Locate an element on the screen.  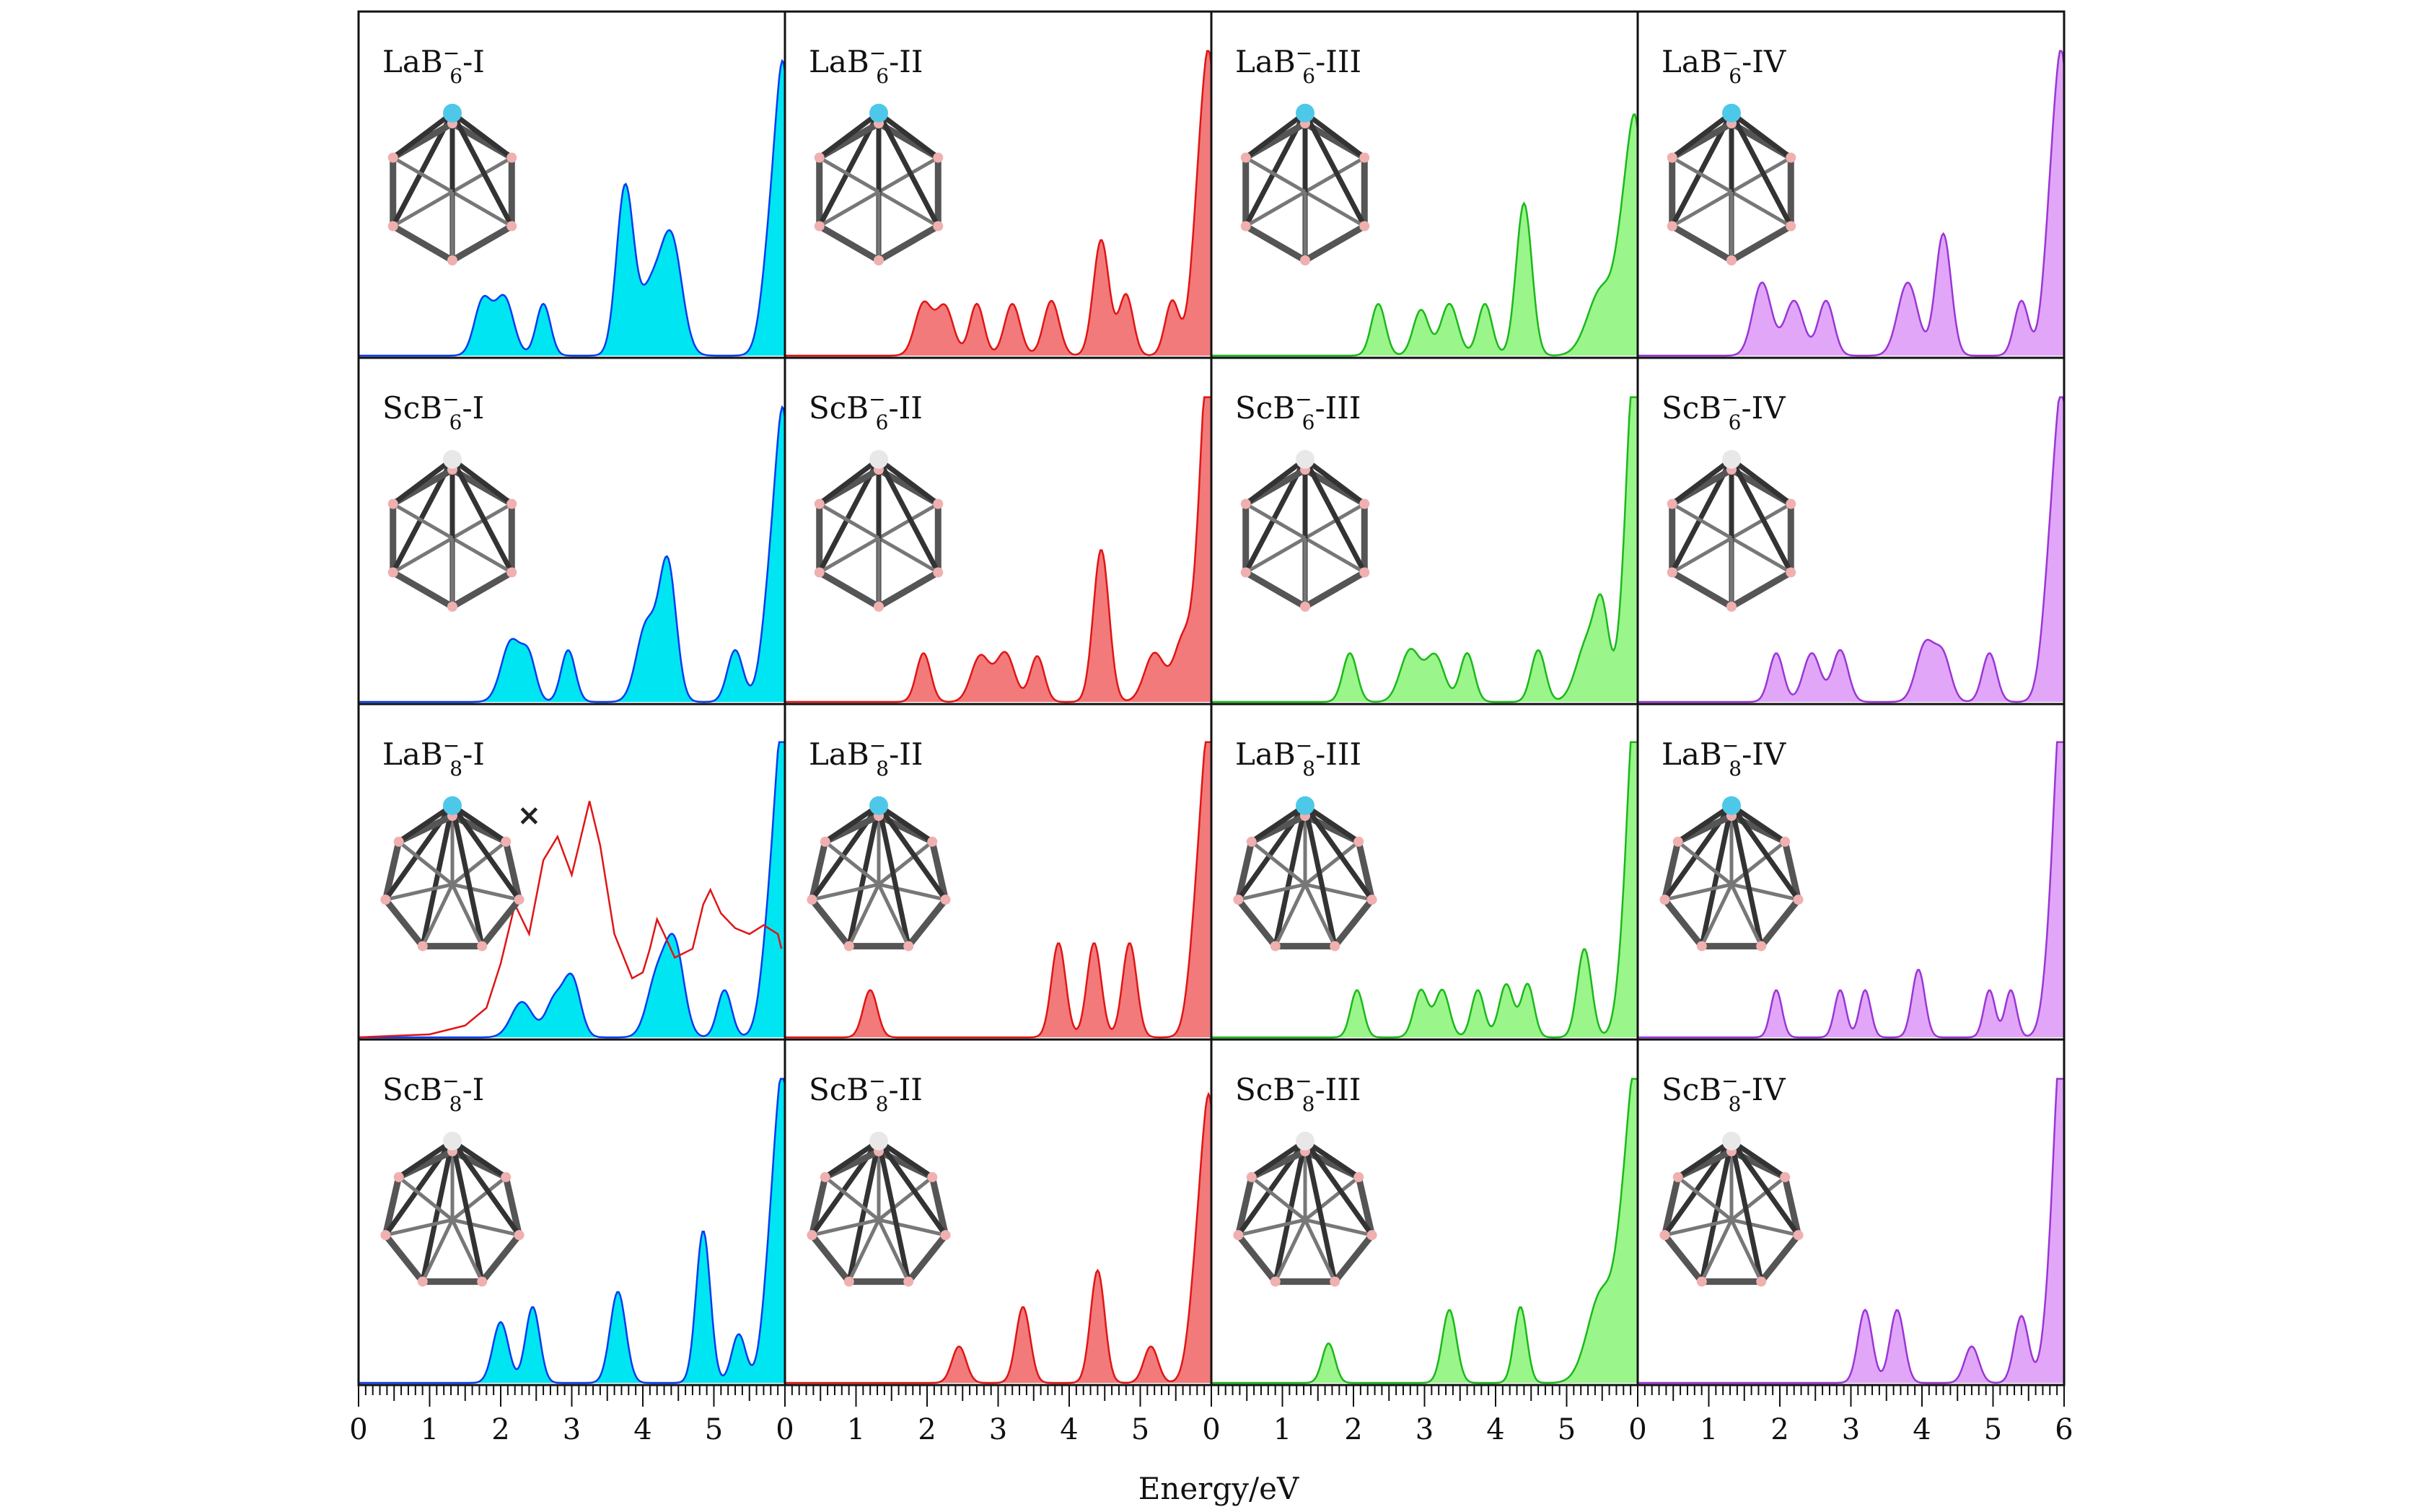
panel-label: ScB− 8-III is located at coordinates (1298, 1092).